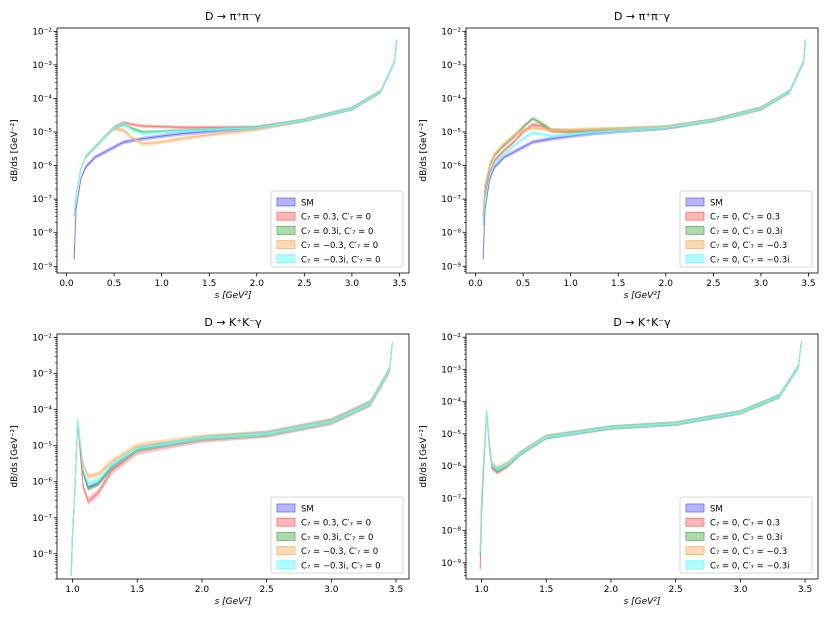 The image size is (830, 623). Describe the element at coordinates (233, 322) in the screenshot. I see `chart-title: D → K⁺K⁻γ` at that location.